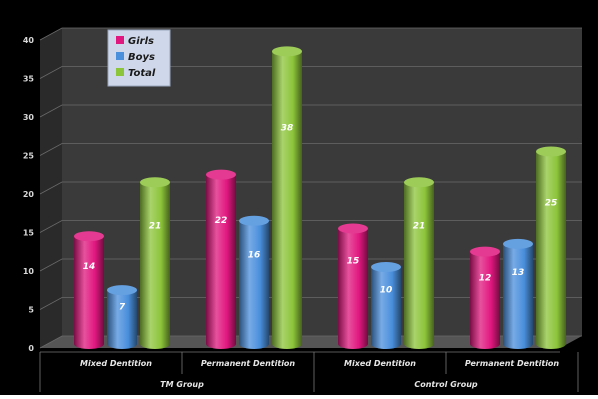  I want to click on bar-boys: 7, so click(122, 317).